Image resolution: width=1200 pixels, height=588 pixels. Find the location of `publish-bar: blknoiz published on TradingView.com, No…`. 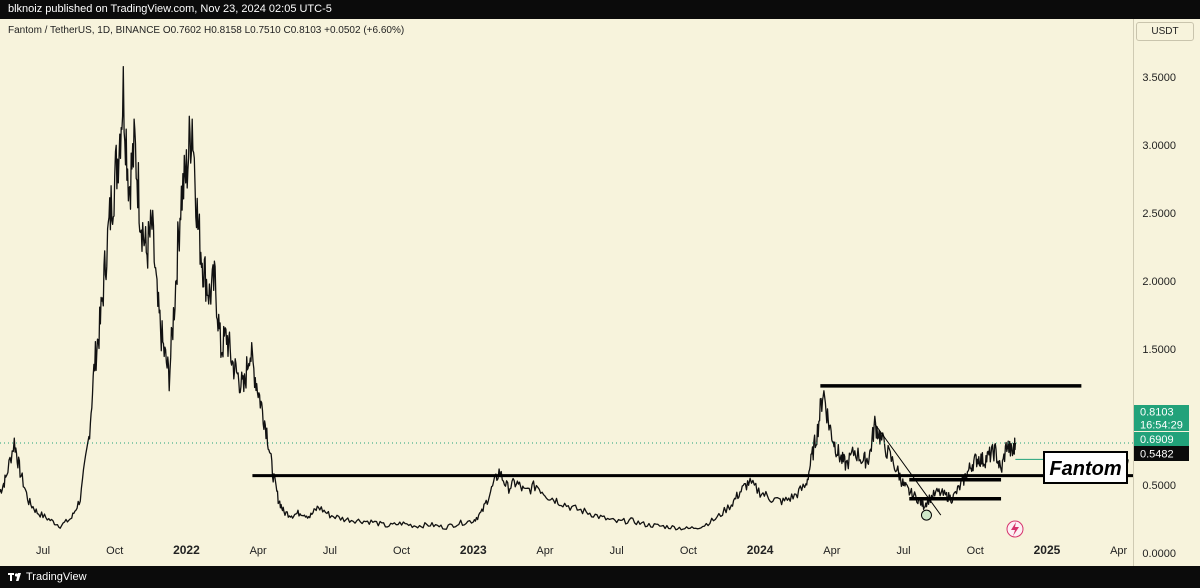

publish-bar: blknoiz published on TradingView.com, No… is located at coordinates (600, 9).